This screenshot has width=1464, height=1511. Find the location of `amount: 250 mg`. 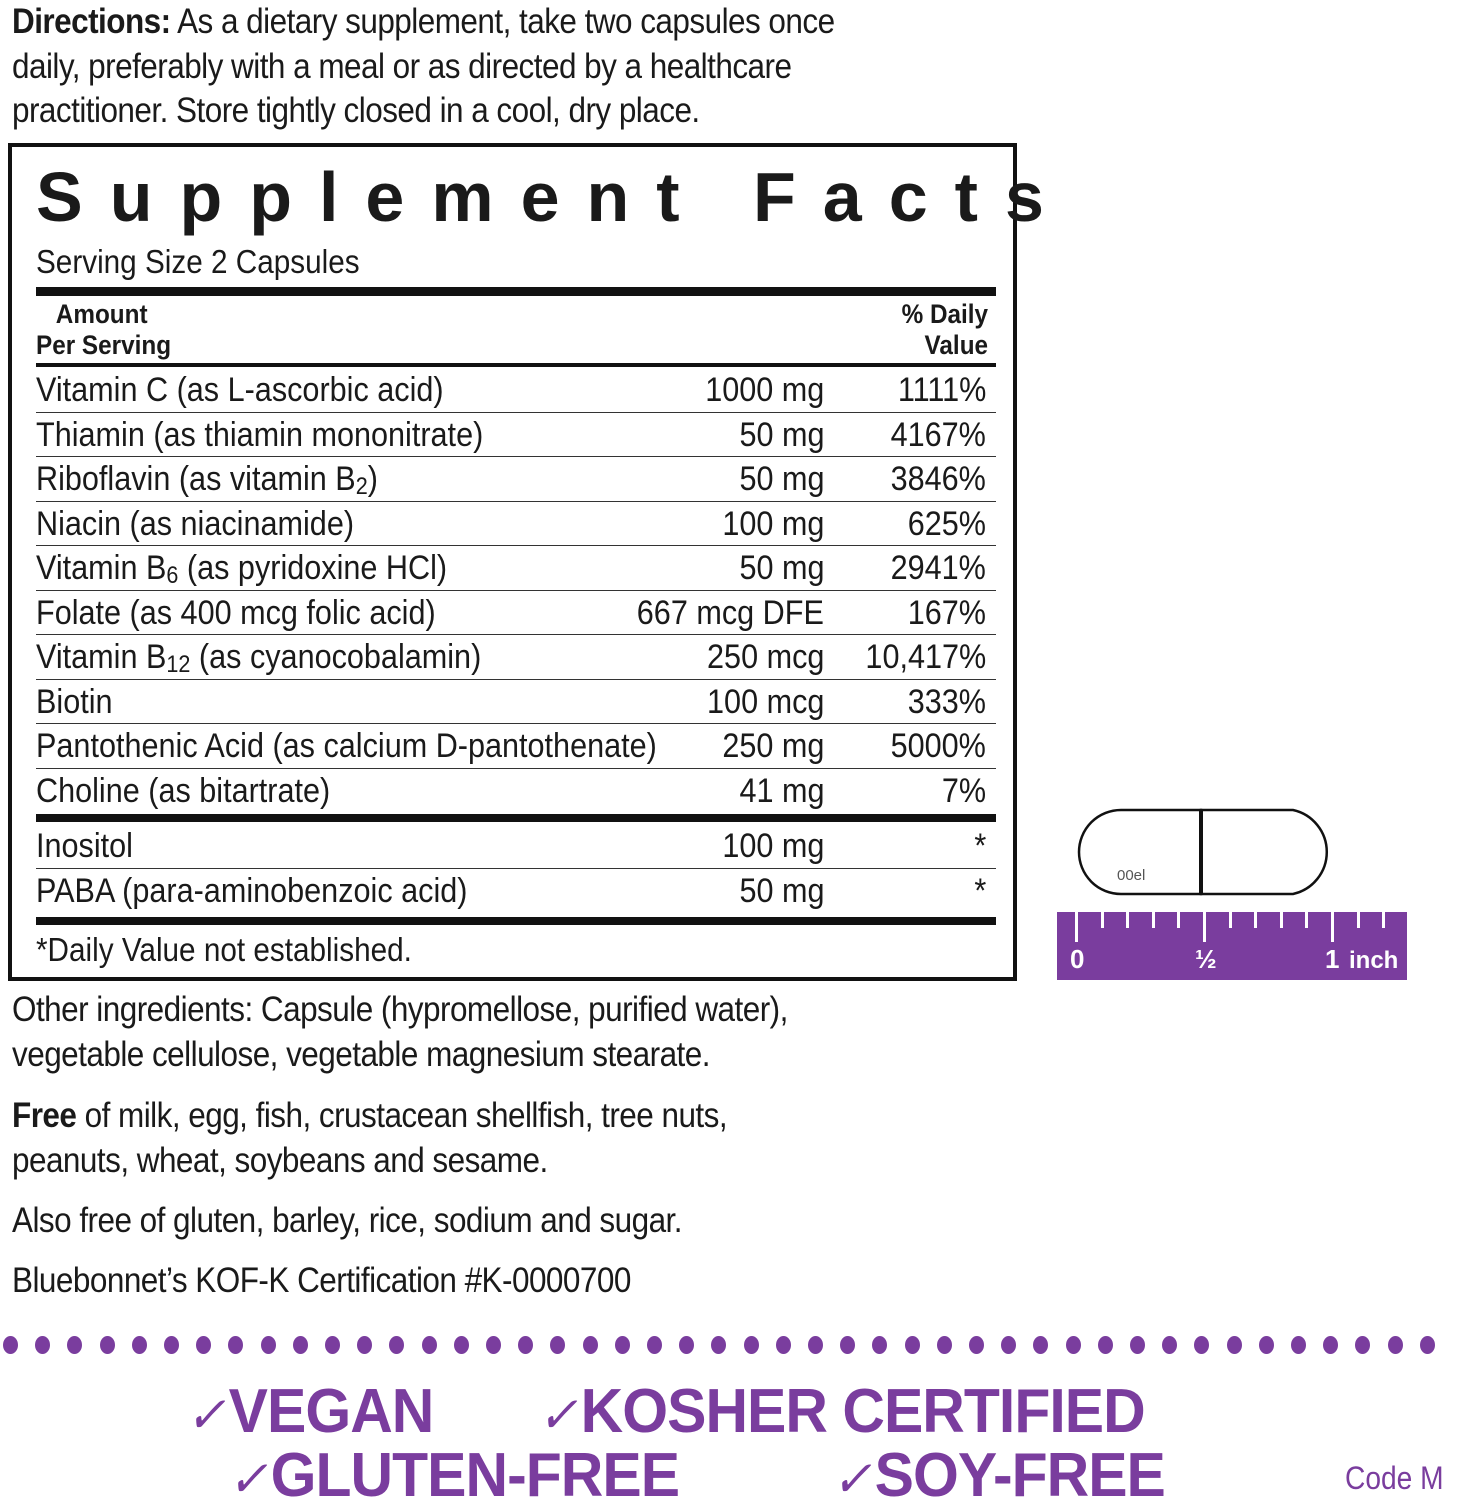

amount: 250 mg is located at coordinates (772, 746).